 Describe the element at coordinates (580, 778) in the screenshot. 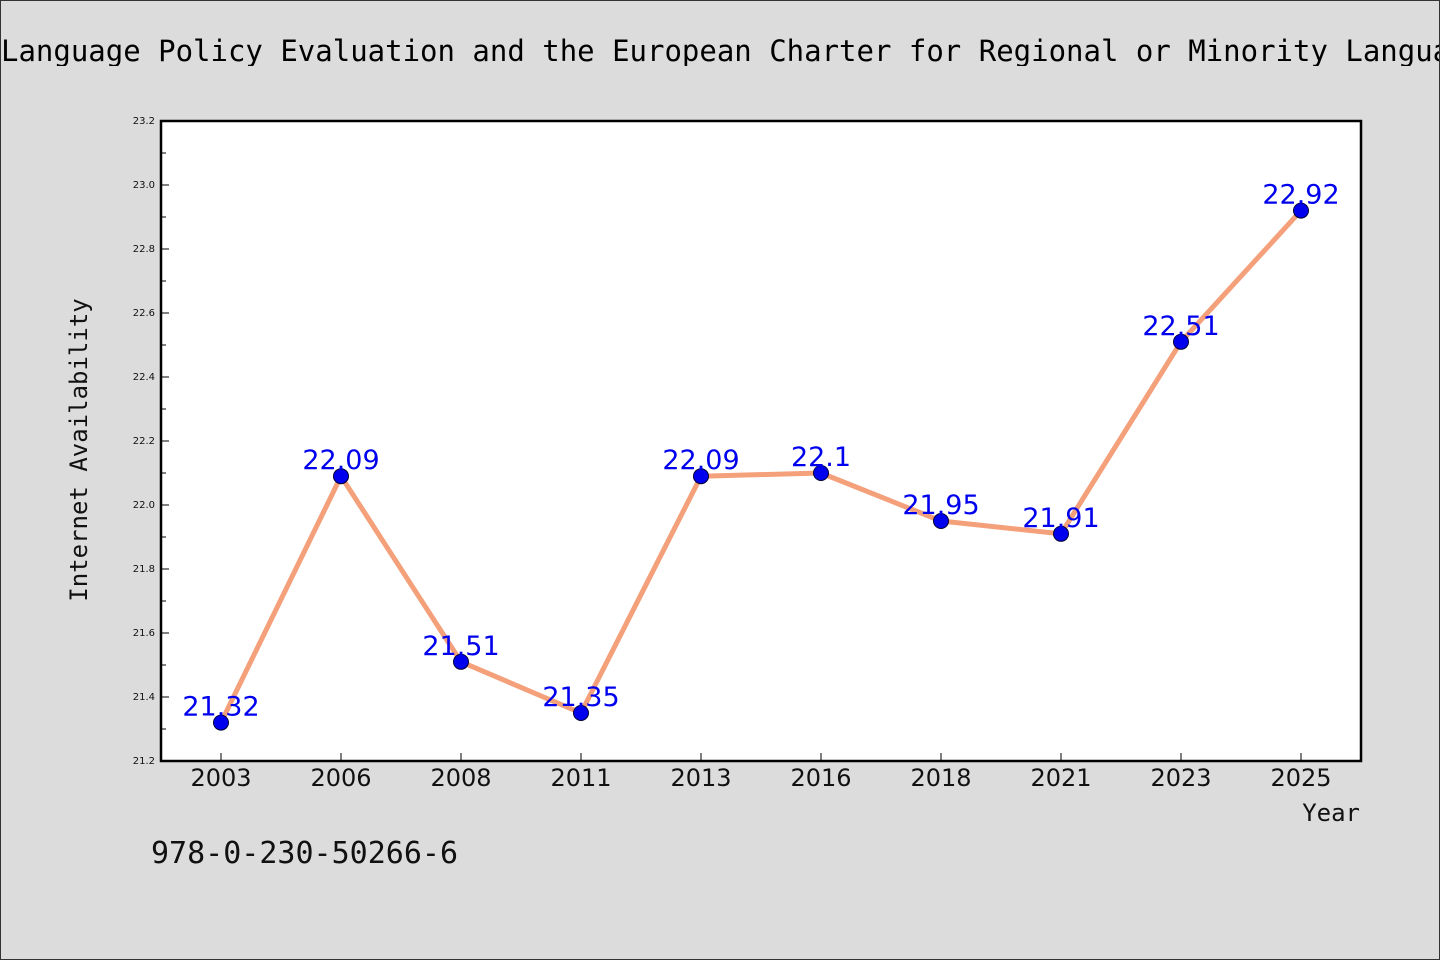

I see `x-tick-label: 2011` at that location.